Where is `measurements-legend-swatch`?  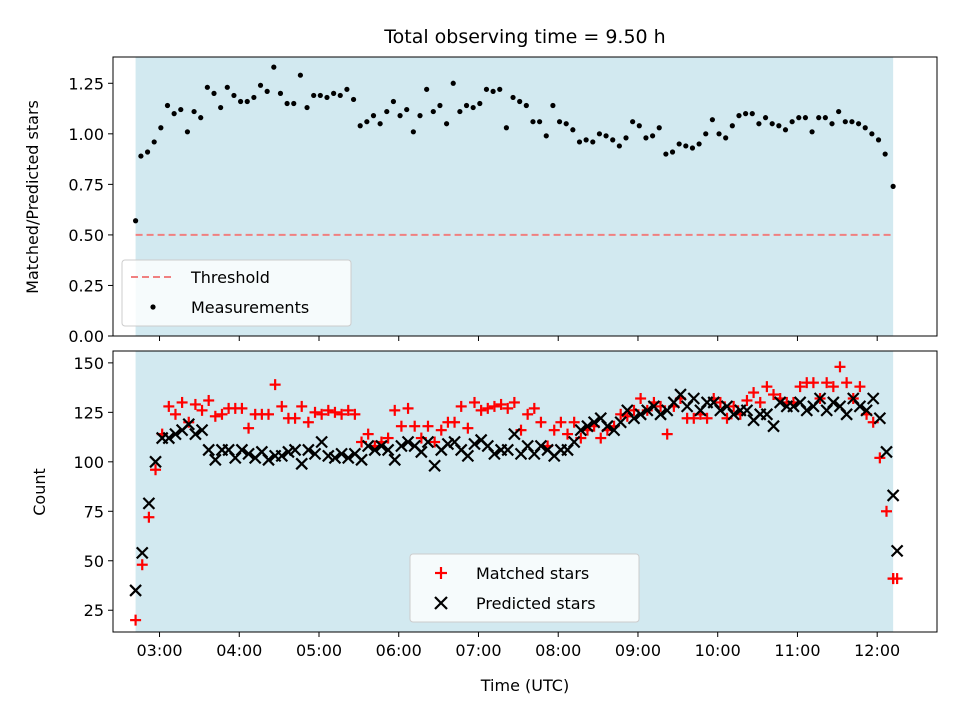
measurements-legend-swatch is located at coordinates (153, 307).